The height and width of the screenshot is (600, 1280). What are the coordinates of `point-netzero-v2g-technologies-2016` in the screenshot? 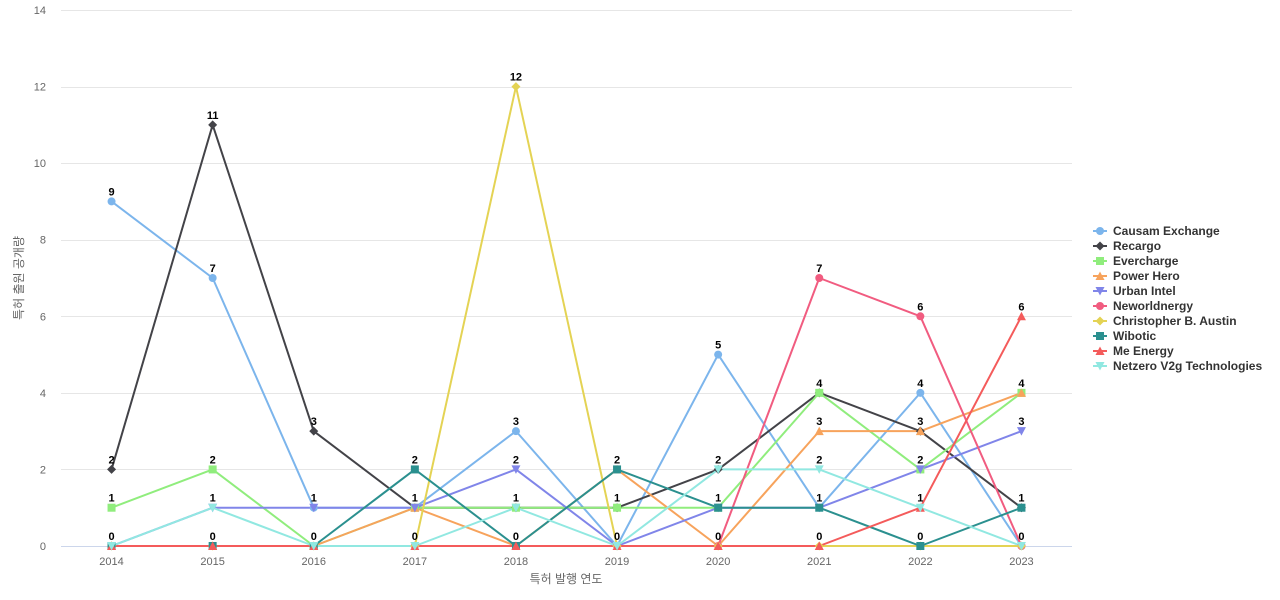 It's located at (314, 546).